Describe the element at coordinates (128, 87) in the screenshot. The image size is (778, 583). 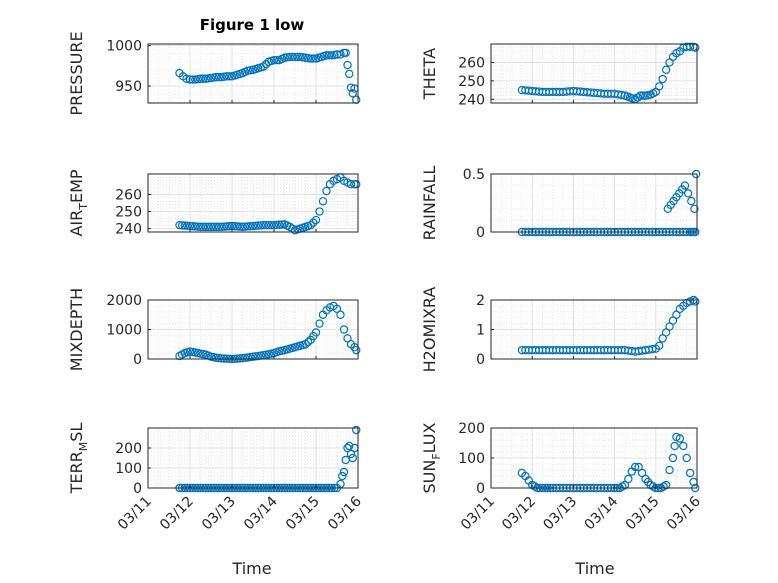
I see `y-tick-label: 950` at that location.